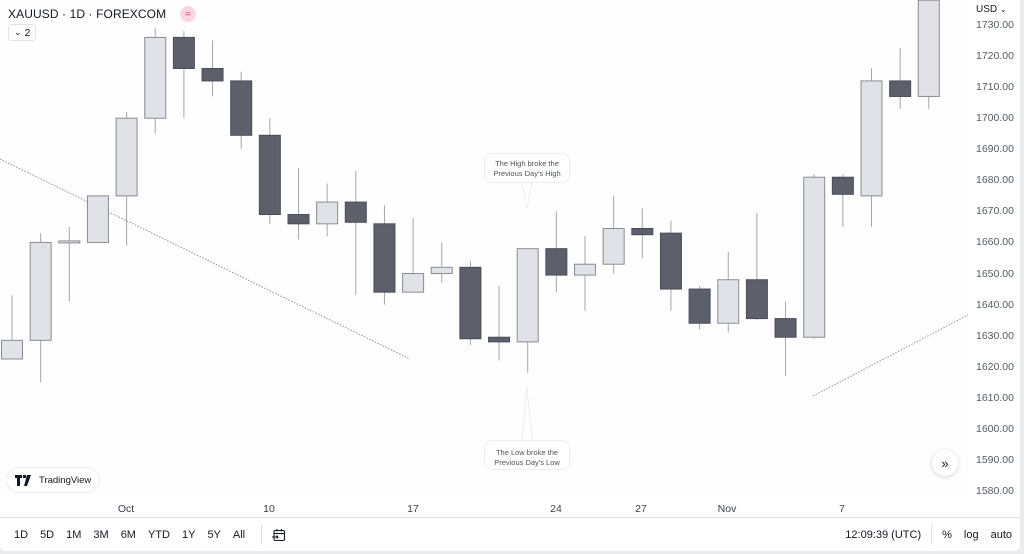 Image resolution: width=1024 pixels, height=554 pixels. I want to click on time-tick-label: Oct, so click(126, 509).